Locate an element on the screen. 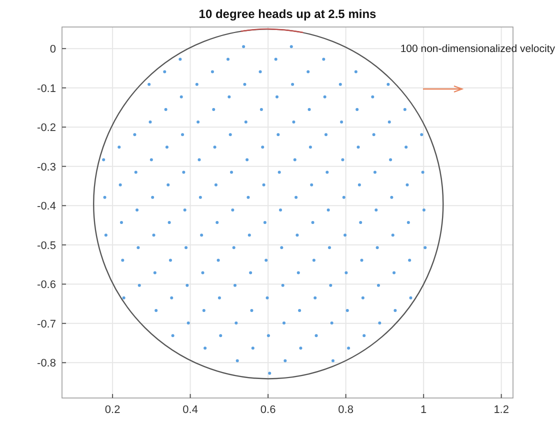 This screenshot has height=426, width=558. x-tick-label: 1.2 is located at coordinates (501, 410).